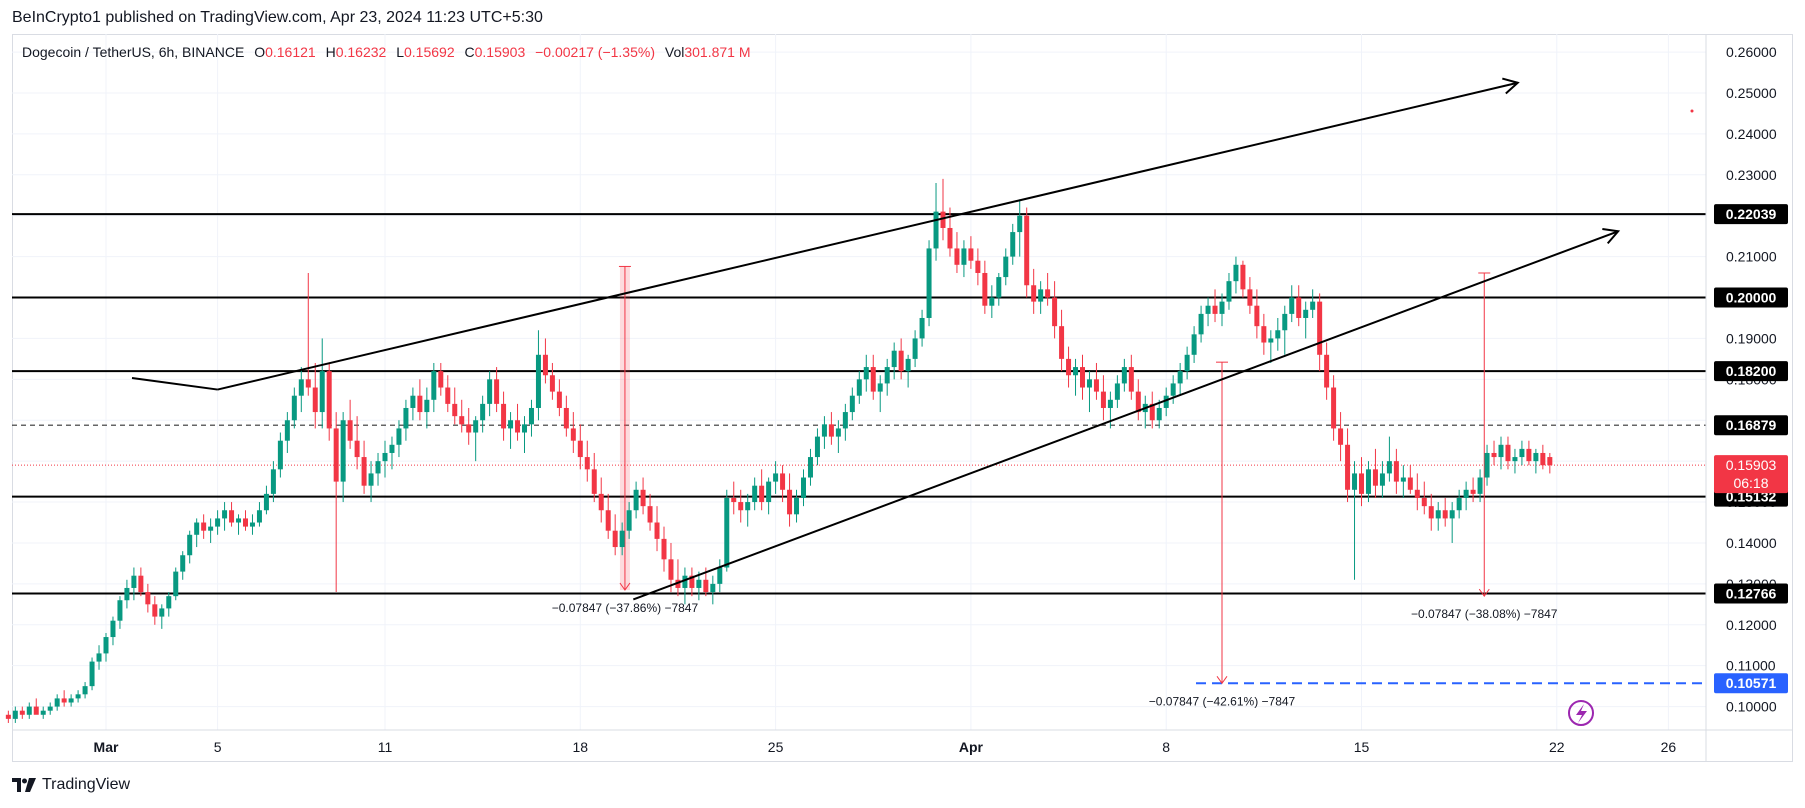  Describe the element at coordinates (625, 586) in the screenshot. I see `measure-arrow-head` at that location.